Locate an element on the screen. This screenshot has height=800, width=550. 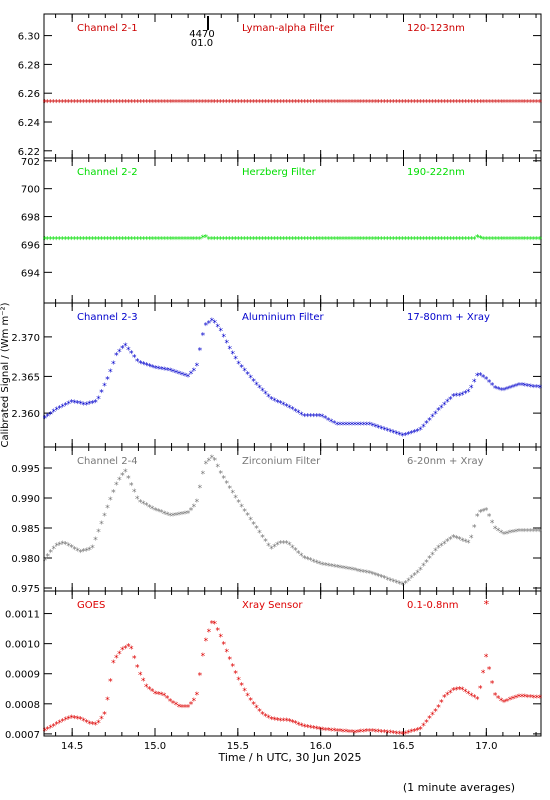
x-tick-label: 17.0 is located at coordinates (486, 746).